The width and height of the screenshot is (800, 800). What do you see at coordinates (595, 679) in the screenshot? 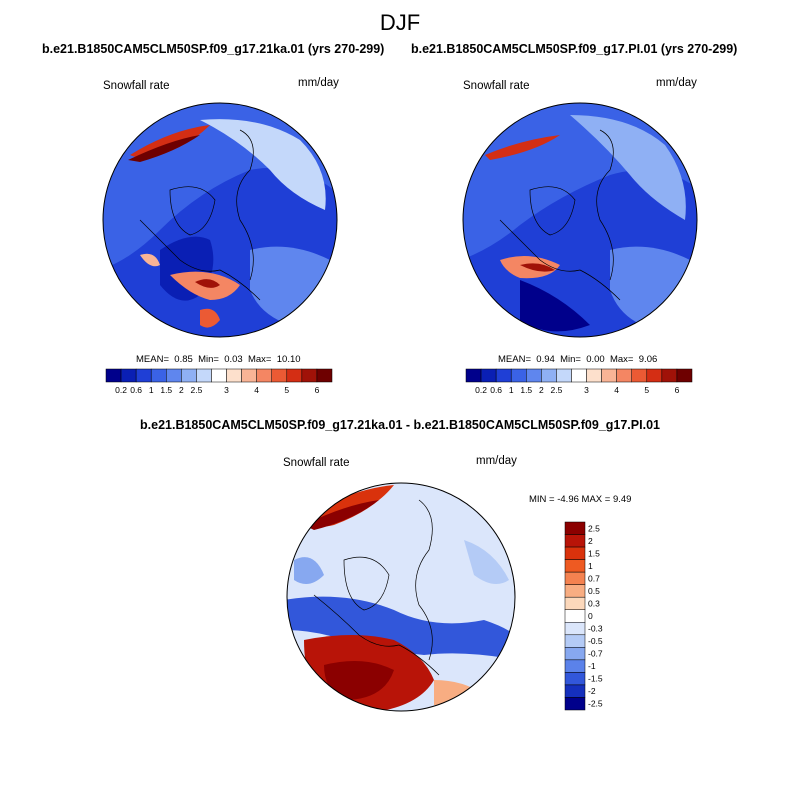
I see `panel-3-colorbar-tick-label: -1.5` at bounding box center [595, 679].